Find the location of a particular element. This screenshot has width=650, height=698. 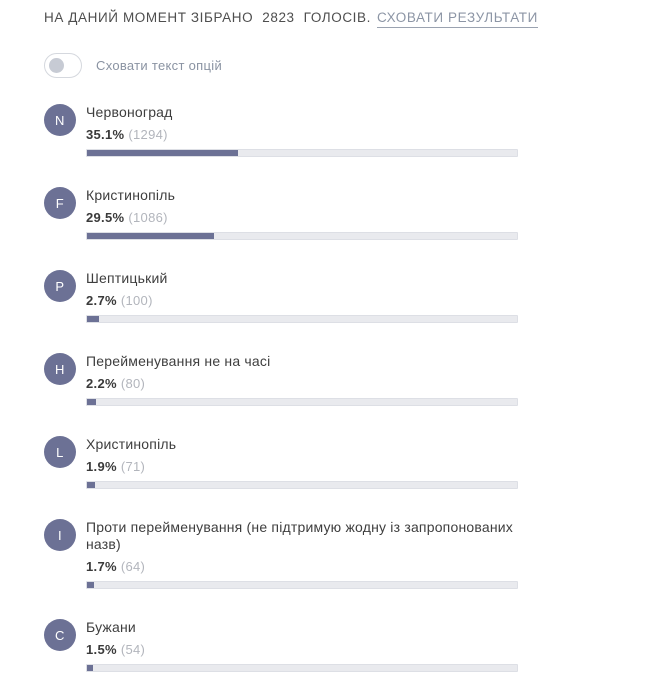

hide-option-text-toggle is located at coordinates (63, 65).